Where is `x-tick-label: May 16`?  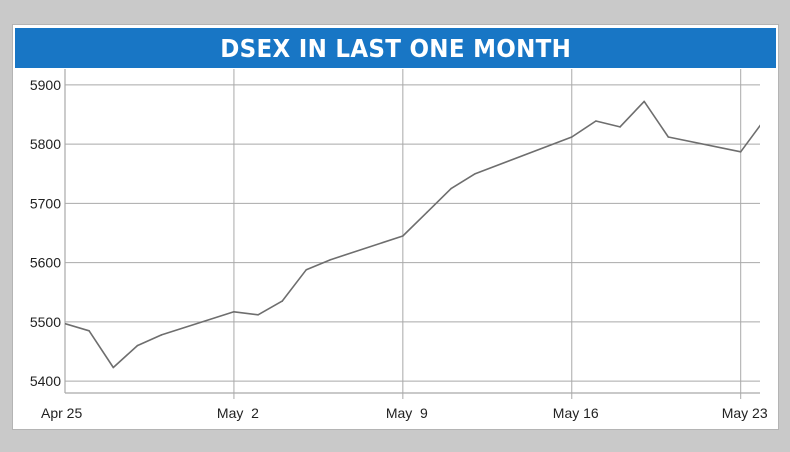 x-tick-label: May 16 is located at coordinates (576, 413).